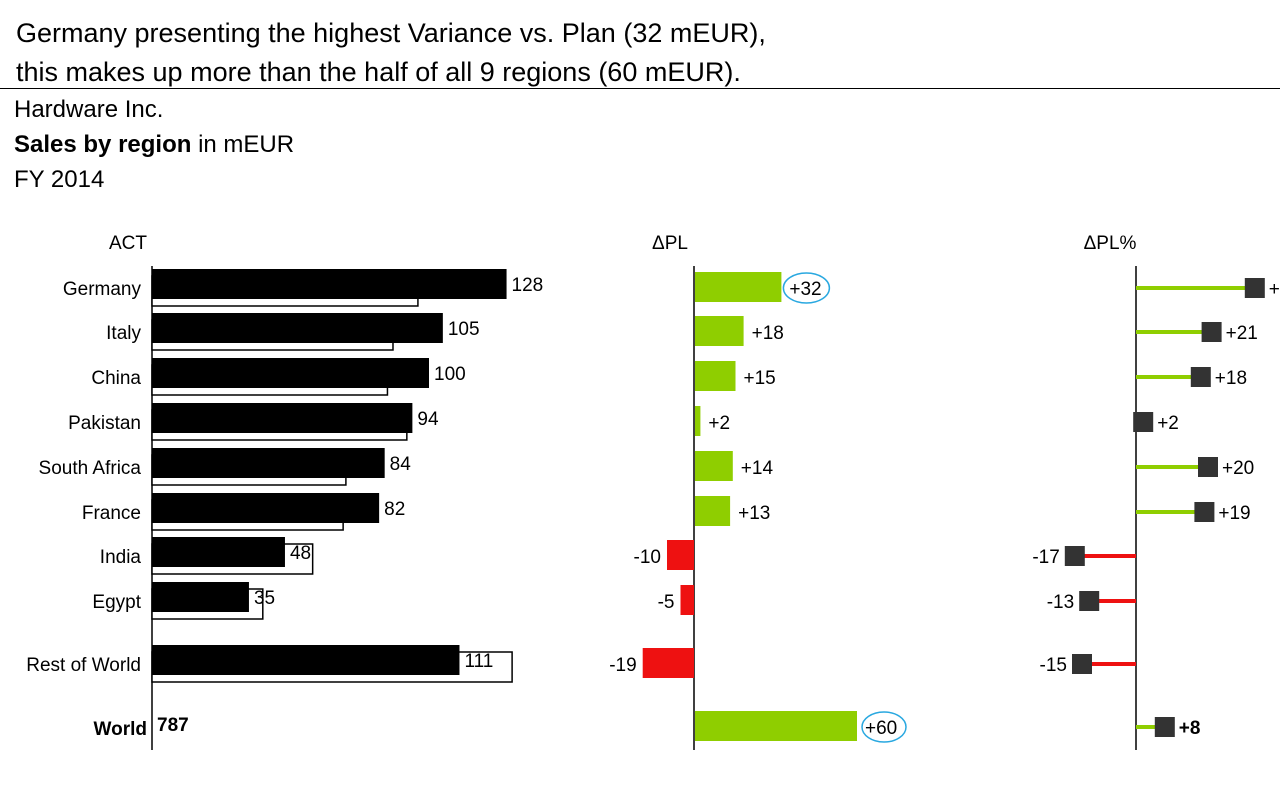 The width and height of the screenshot is (1280, 785). I want to click on panel-title-dpl: ΔPL, so click(670, 243).